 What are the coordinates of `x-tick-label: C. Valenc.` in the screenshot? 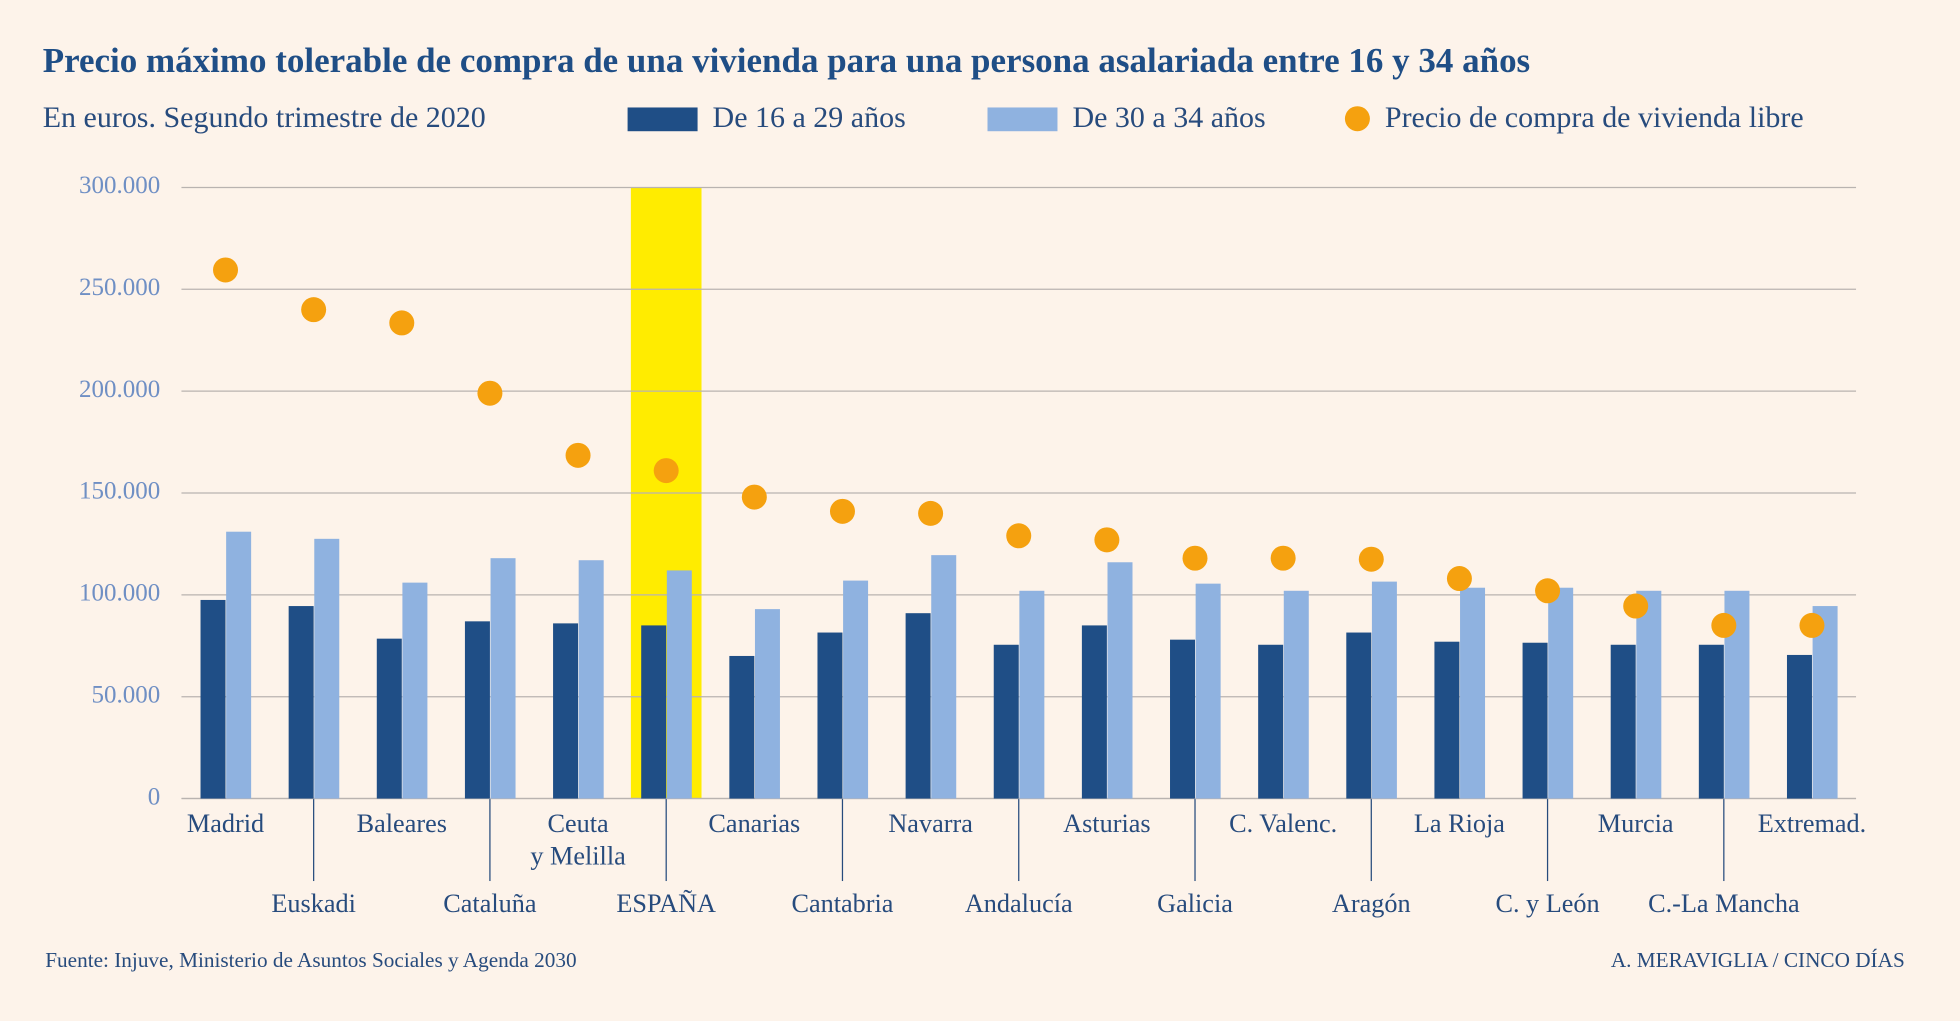 It's located at (1283, 823).